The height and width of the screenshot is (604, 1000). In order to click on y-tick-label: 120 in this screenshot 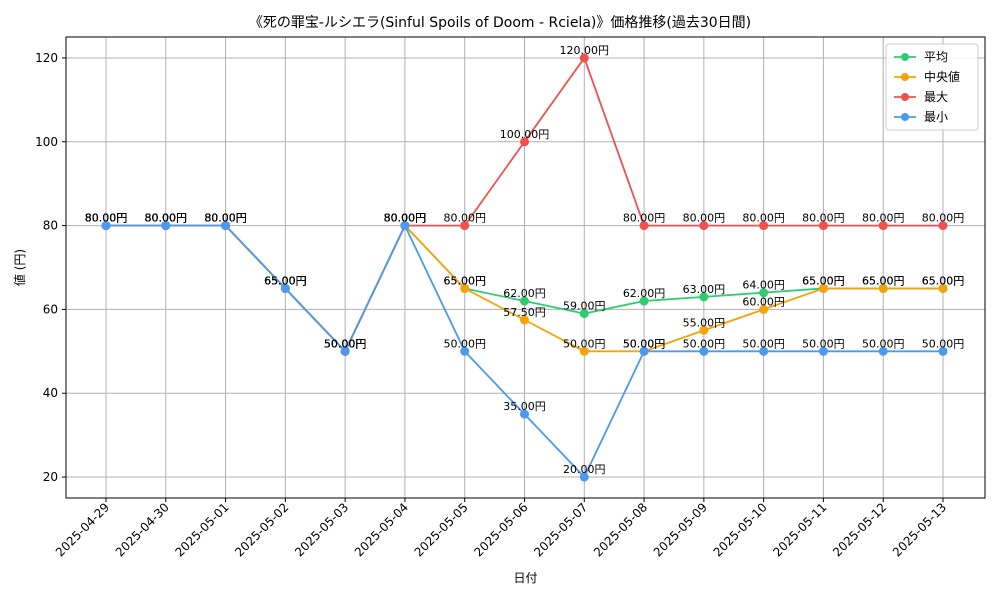, I will do `click(46, 58)`.